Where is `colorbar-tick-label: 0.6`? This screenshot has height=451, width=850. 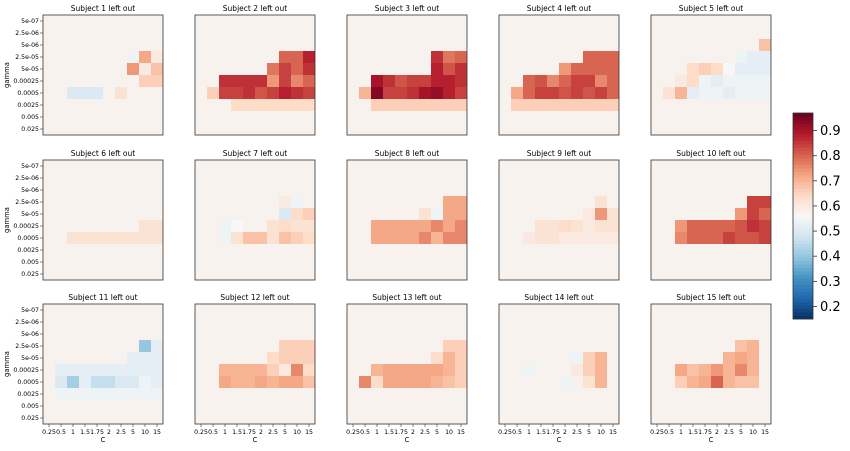
colorbar-tick-label: 0.6 is located at coordinates (830, 206).